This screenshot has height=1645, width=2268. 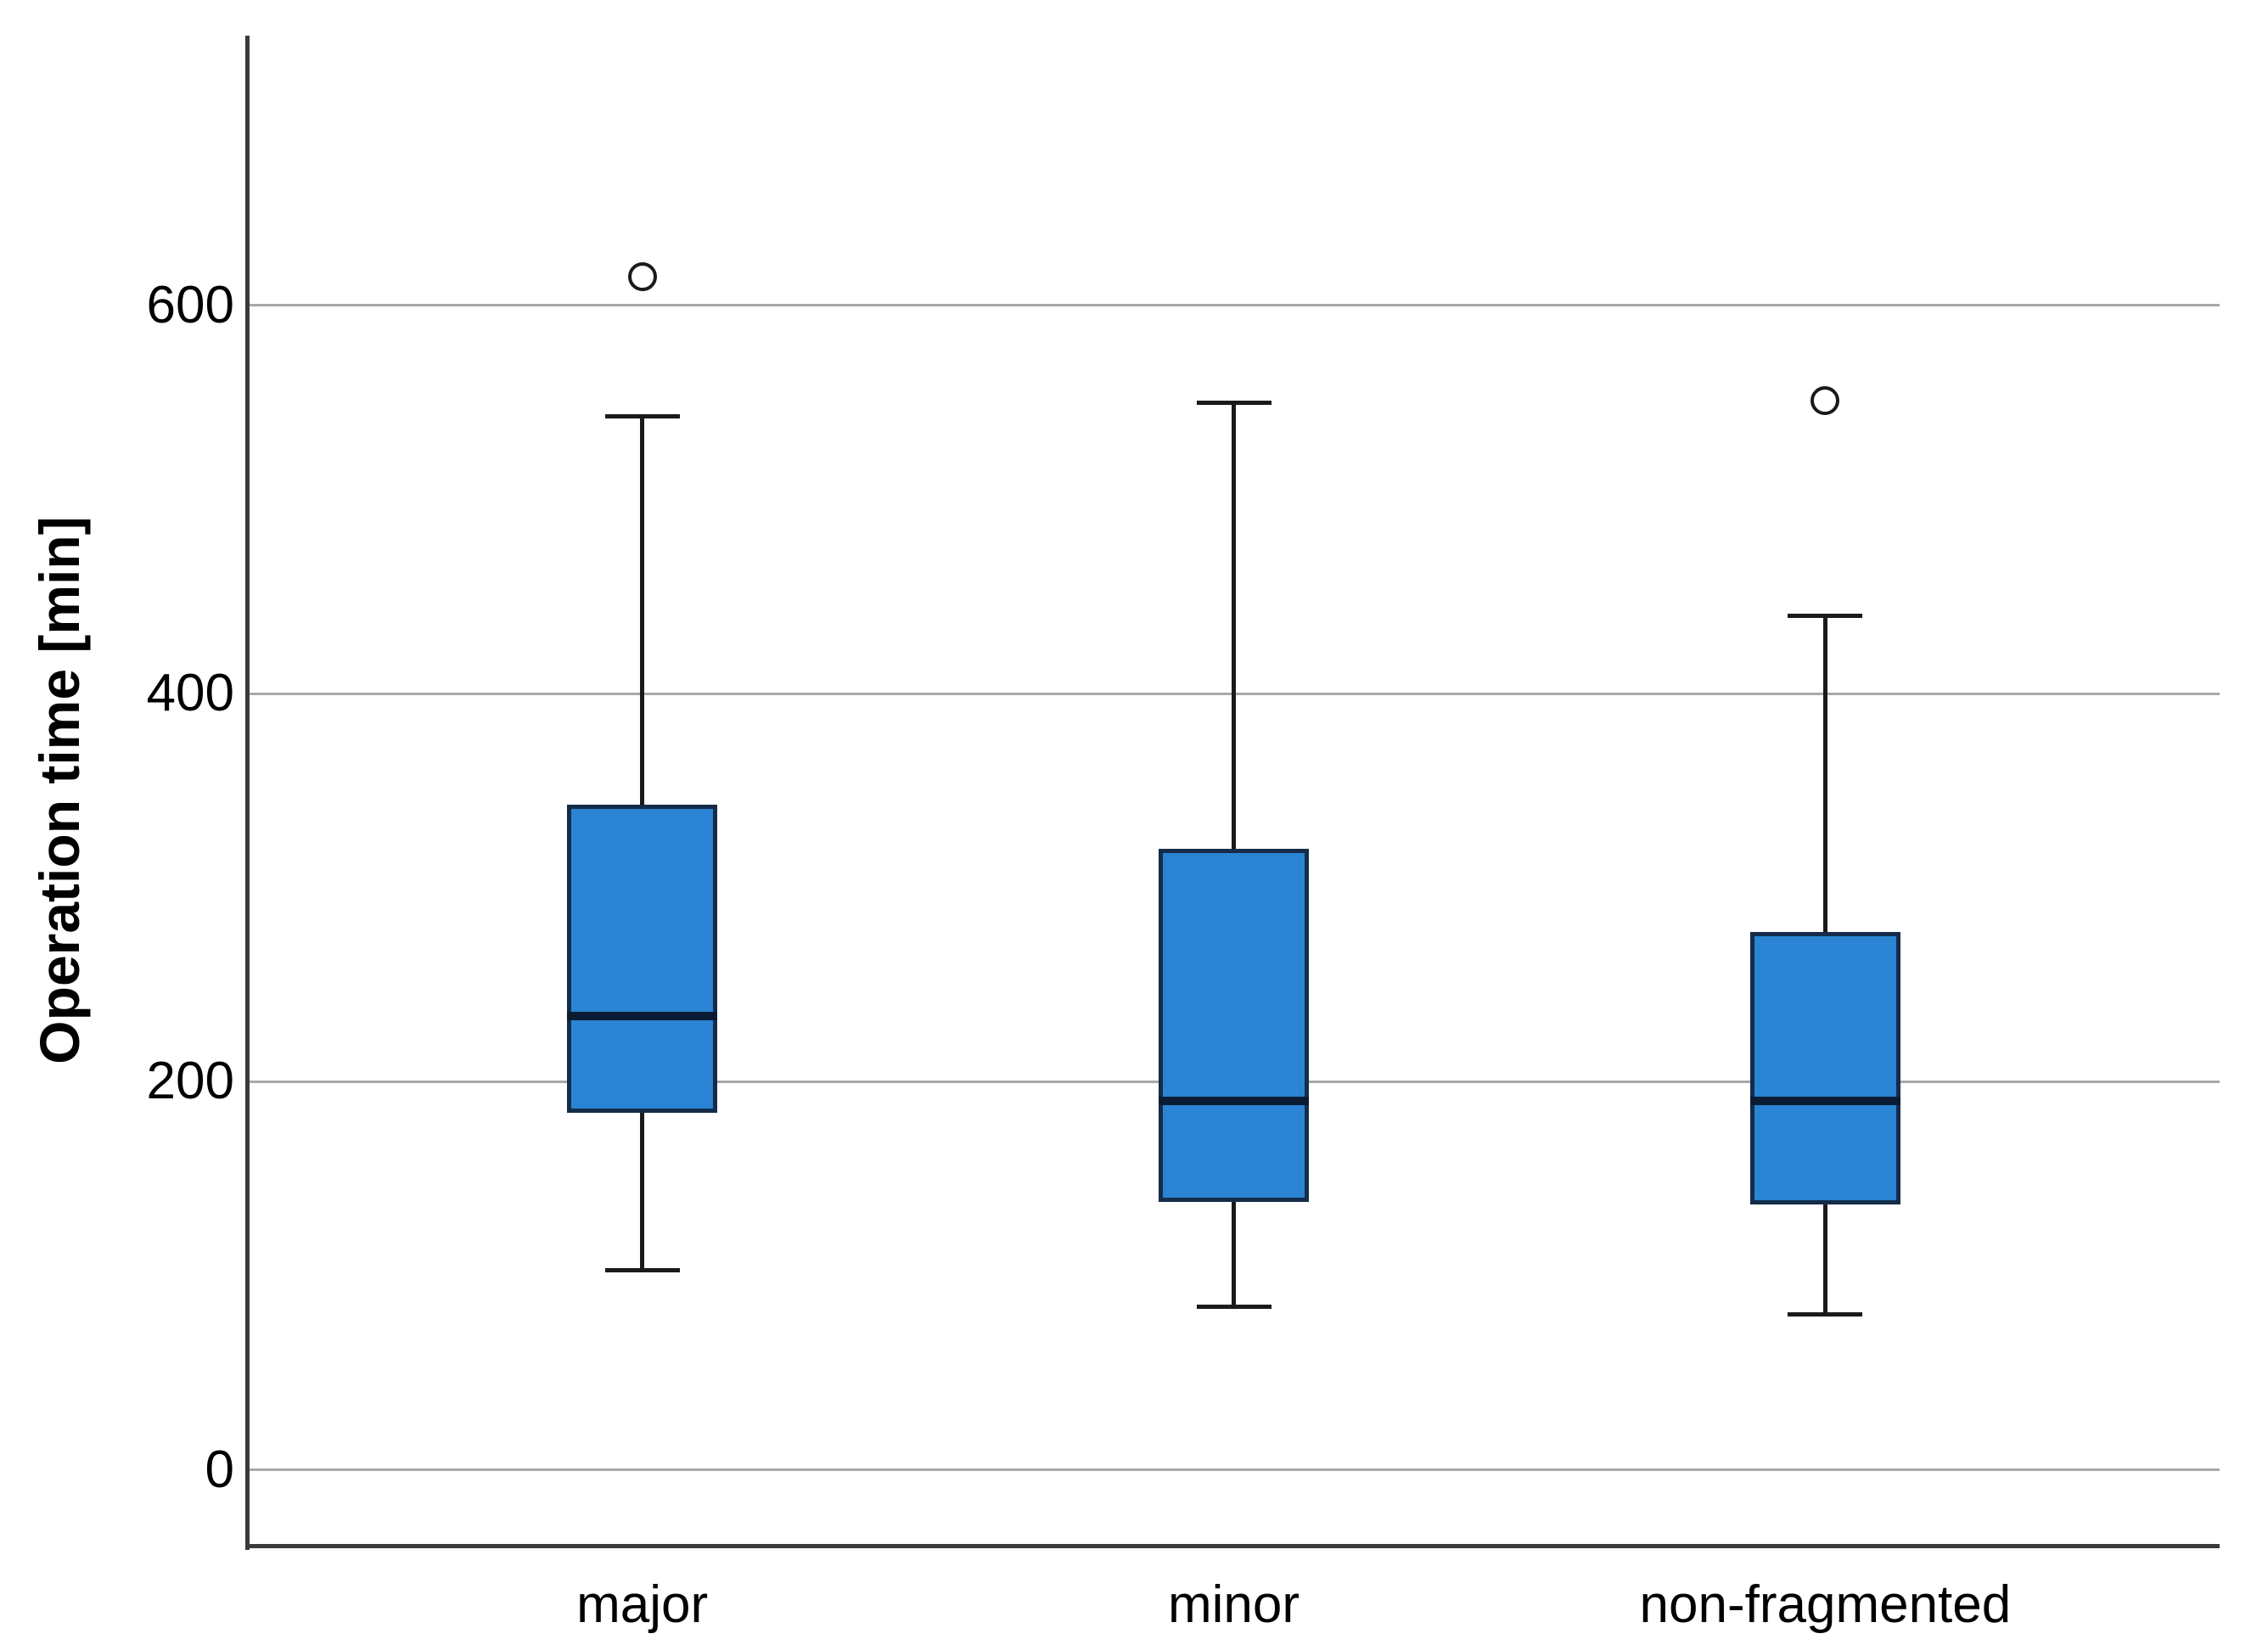 What do you see at coordinates (1824, 1068) in the screenshot?
I see `box-non-fragmented` at bounding box center [1824, 1068].